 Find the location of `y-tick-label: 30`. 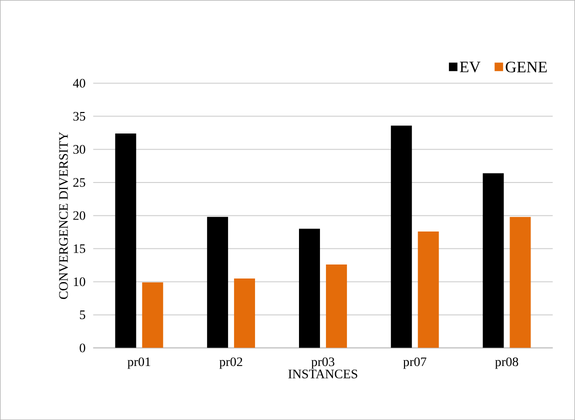

y-tick-label: 30 is located at coordinates (79, 149).